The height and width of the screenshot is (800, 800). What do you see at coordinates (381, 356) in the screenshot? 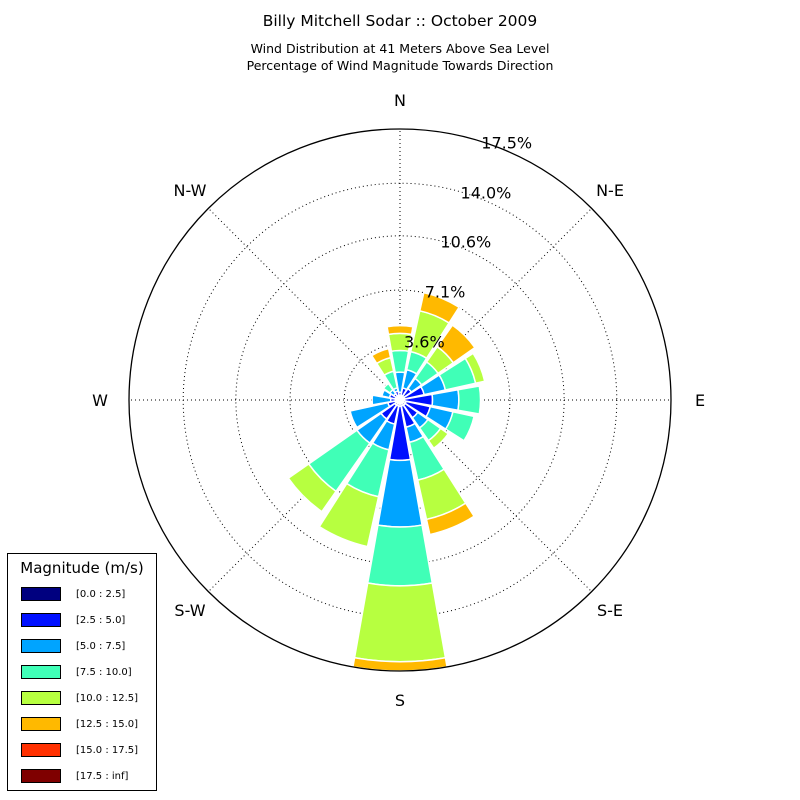
I see `wind-wedge-337.5deg-bin5` at bounding box center [381, 356].